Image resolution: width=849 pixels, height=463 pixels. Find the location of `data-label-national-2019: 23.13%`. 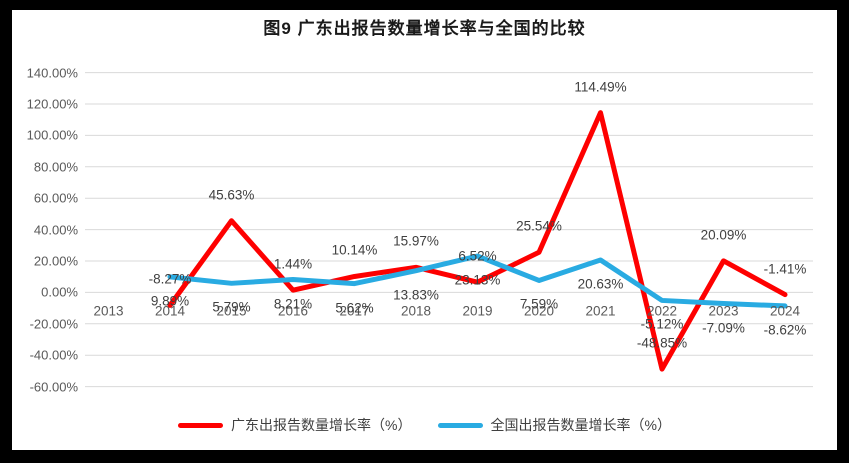

data-label-national-2019: 23.13% is located at coordinates (477, 280).